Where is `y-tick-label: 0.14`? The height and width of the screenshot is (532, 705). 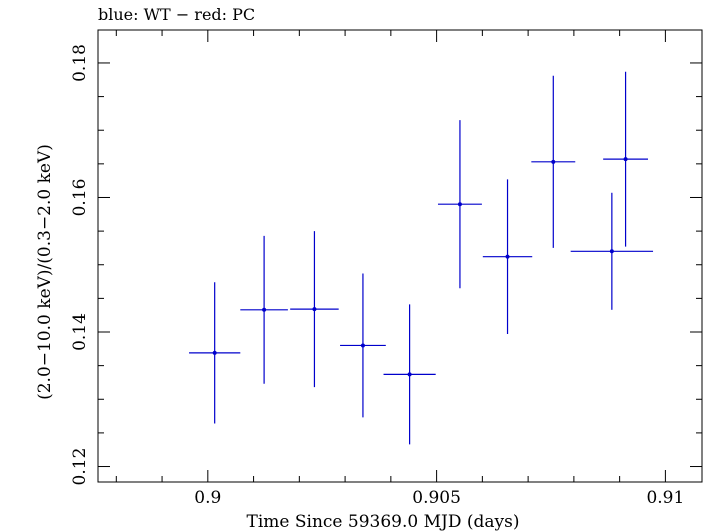
y-tick-label: 0.14 is located at coordinates (80, 332).